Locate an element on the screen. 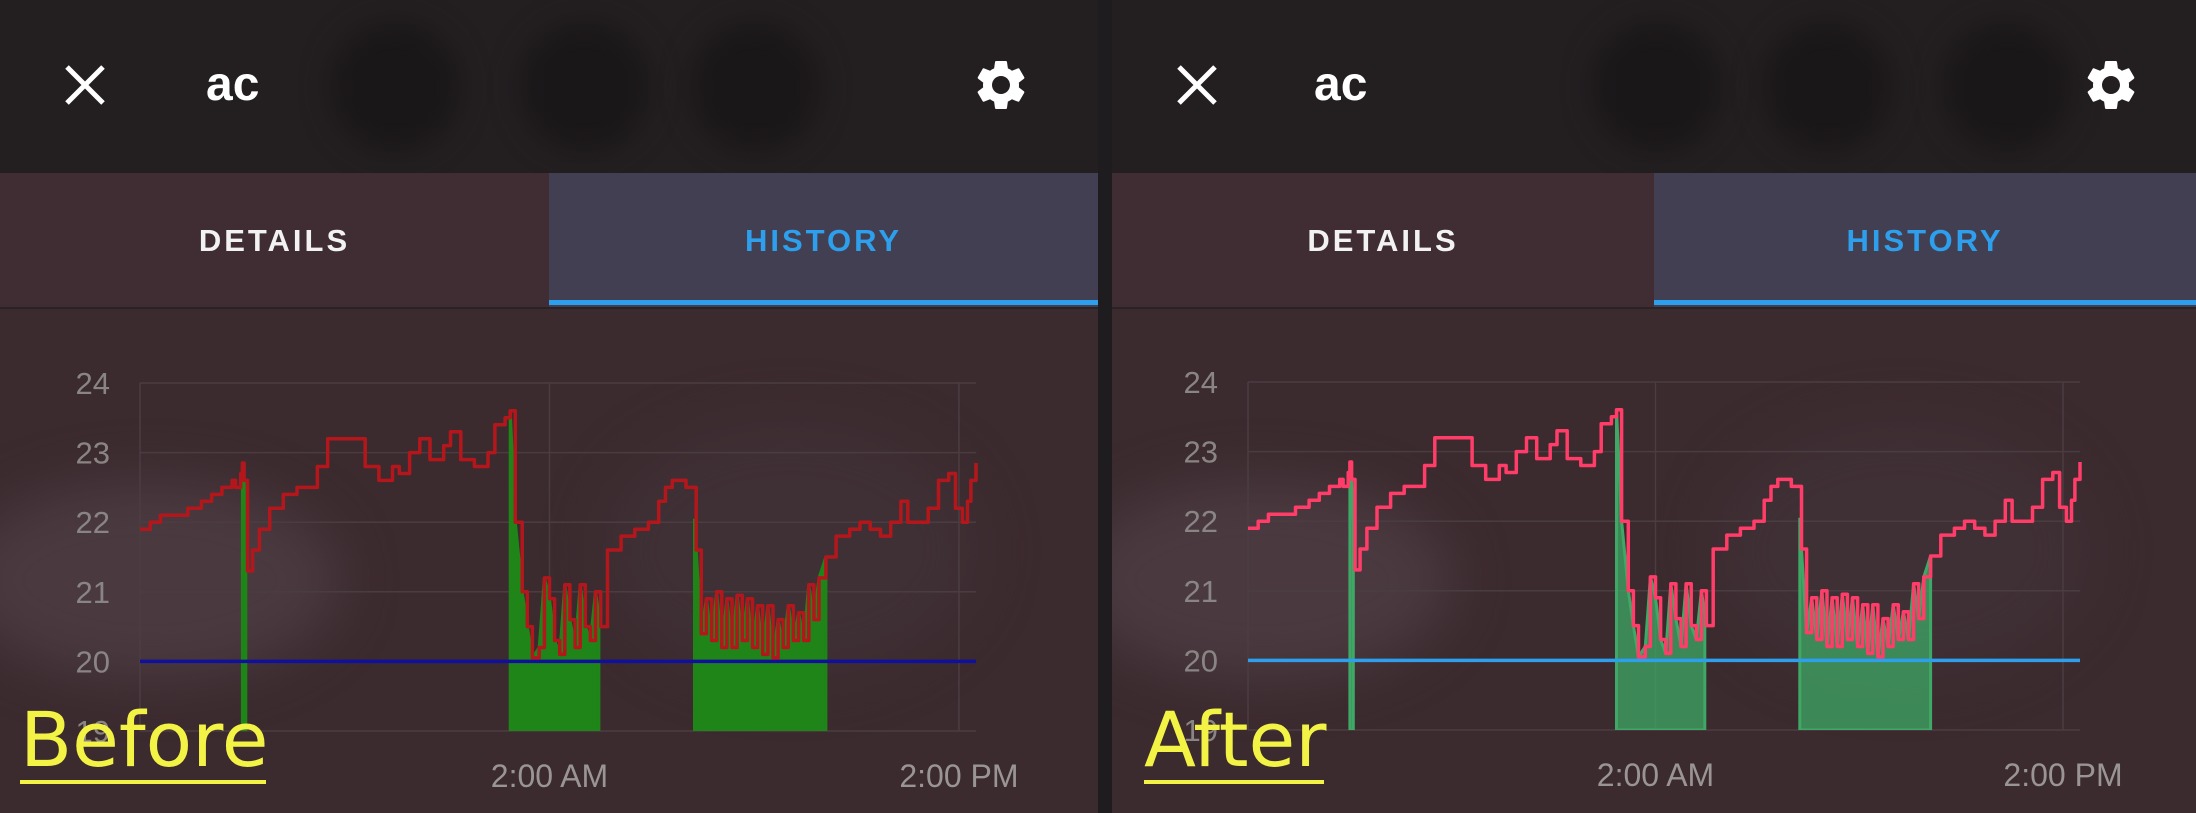 Image resolution: width=2196 pixels, height=813 pixels. panel-divider is located at coordinates (1105, 406).